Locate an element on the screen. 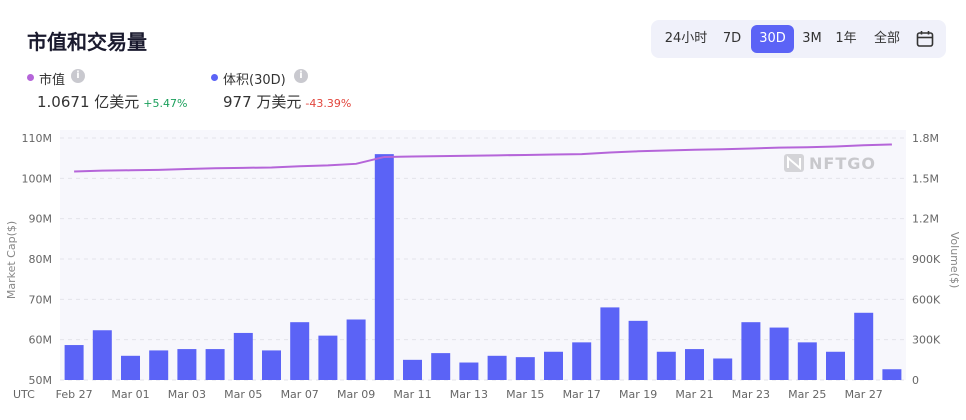  watermark-text: NFTGO is located at coordinates (842, 163).